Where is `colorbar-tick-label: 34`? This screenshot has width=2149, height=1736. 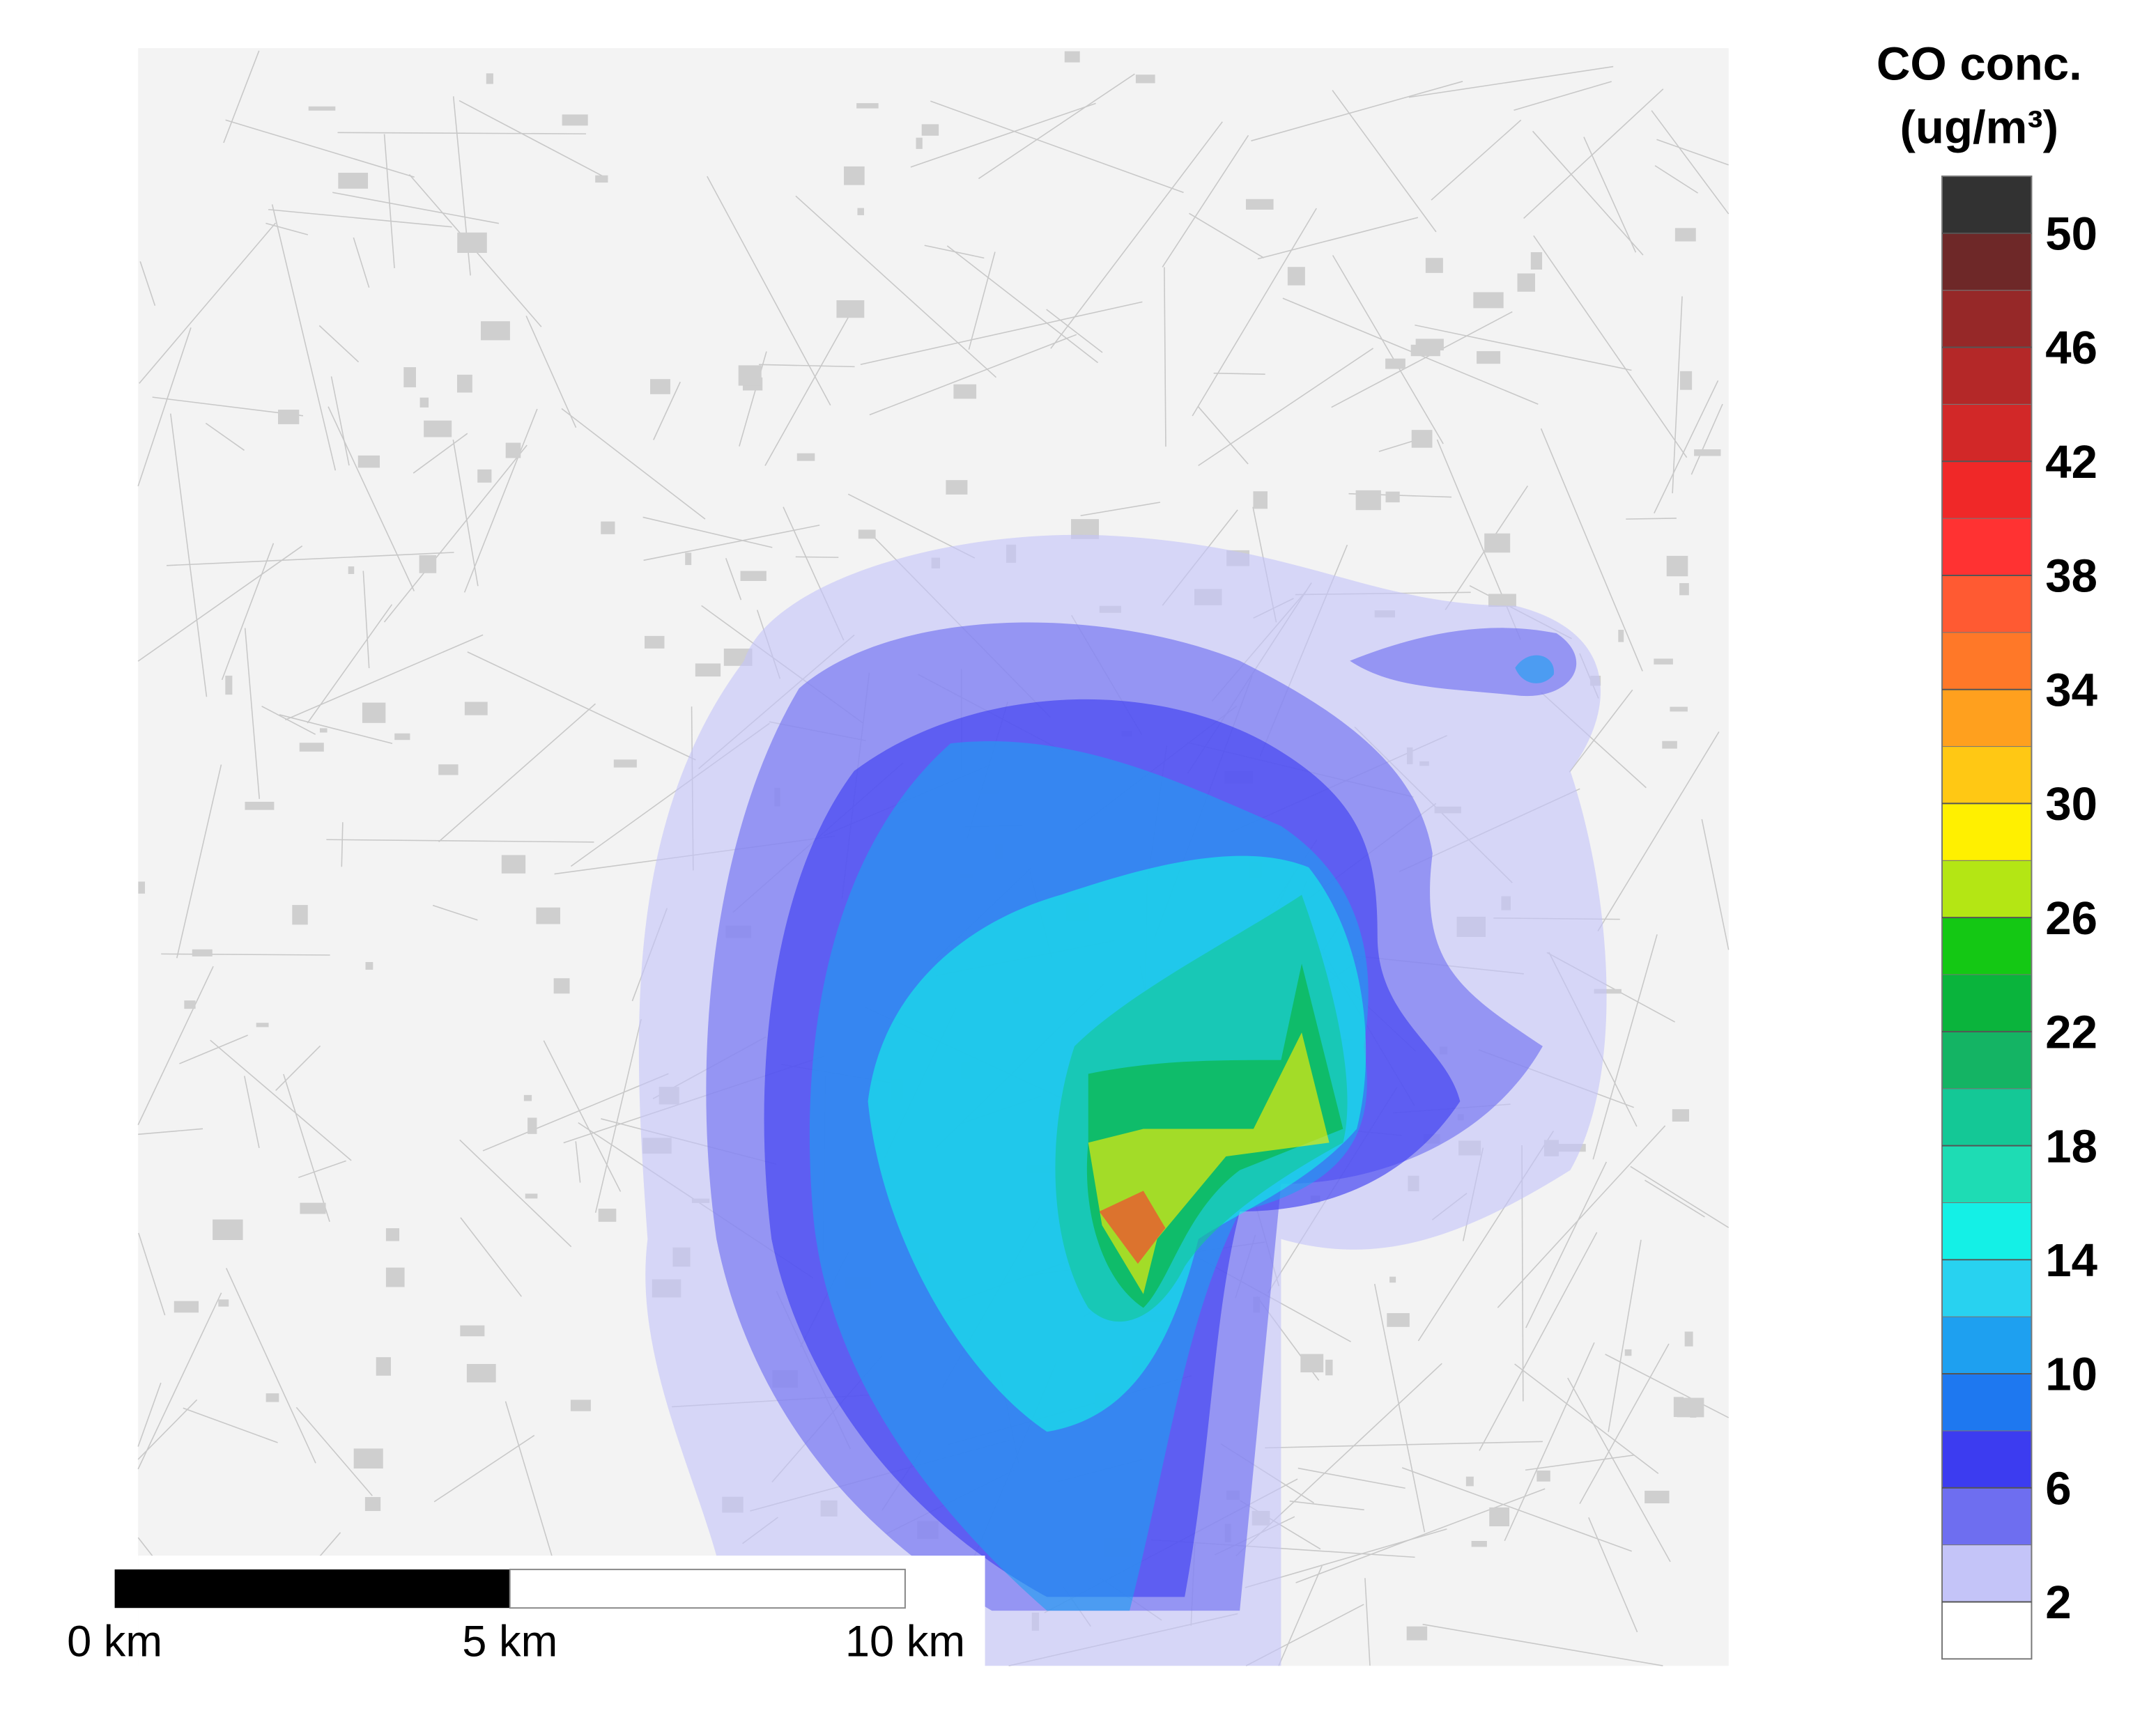 colorbar-tick-label: 34 is located at coordinates (2071, 690).